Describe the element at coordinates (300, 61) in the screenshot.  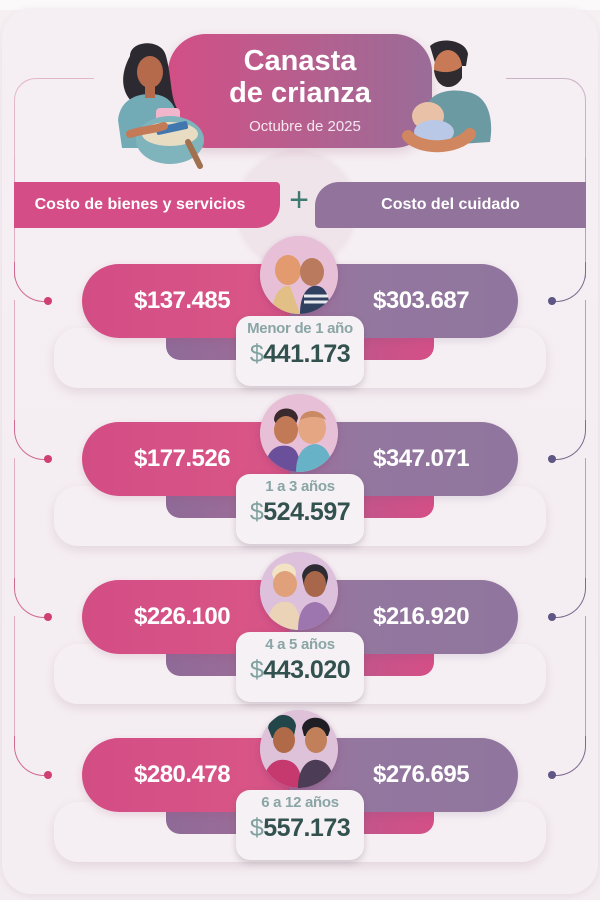
I see `title-line-1: Canasta` at that location.